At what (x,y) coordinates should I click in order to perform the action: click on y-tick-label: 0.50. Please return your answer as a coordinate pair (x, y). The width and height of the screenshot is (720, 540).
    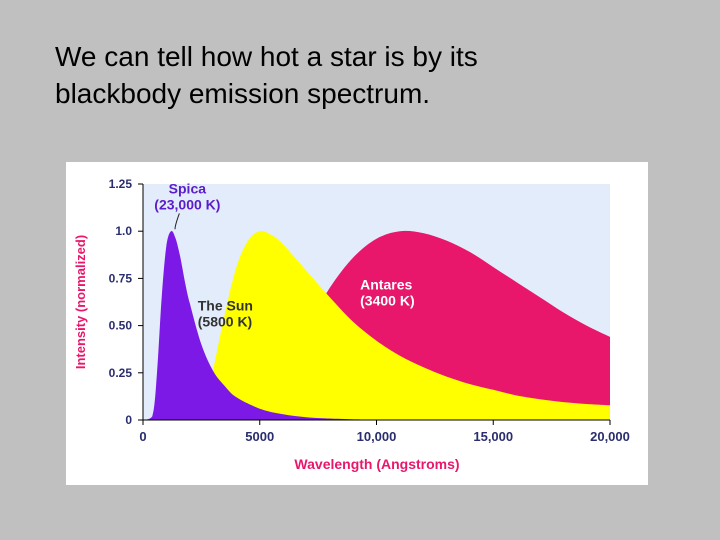
    Looking at the image, I should click on (121, 326).